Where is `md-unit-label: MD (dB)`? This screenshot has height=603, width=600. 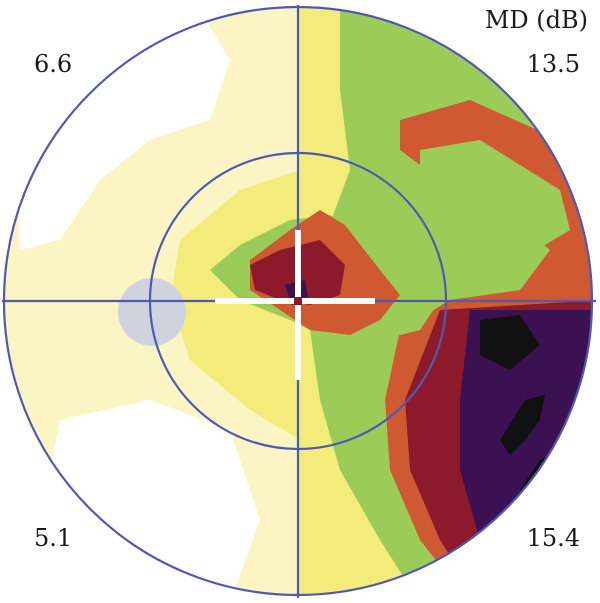
md-unit-label: MD (dB) is located at coordinates (536, 20).